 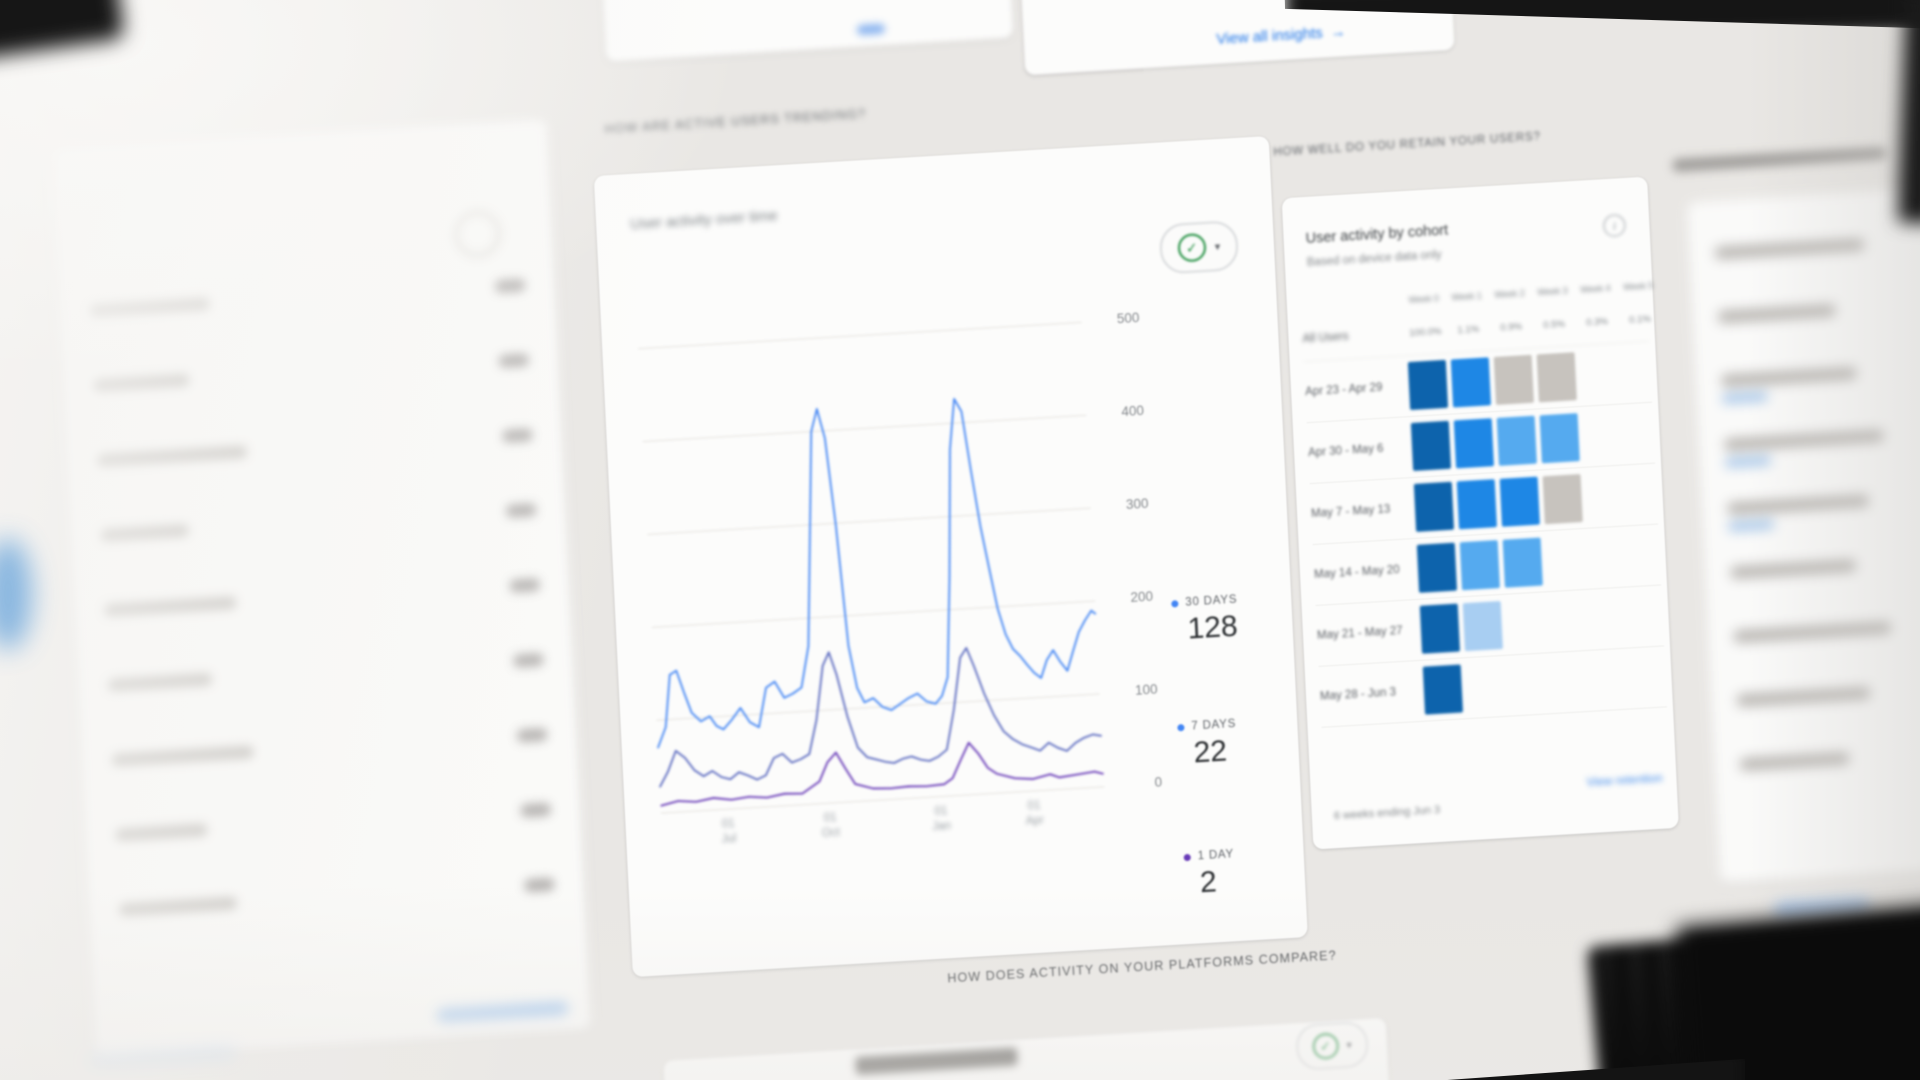 I want to click on cohort-percentage: 100.0%, so click(x=1425, y=332).